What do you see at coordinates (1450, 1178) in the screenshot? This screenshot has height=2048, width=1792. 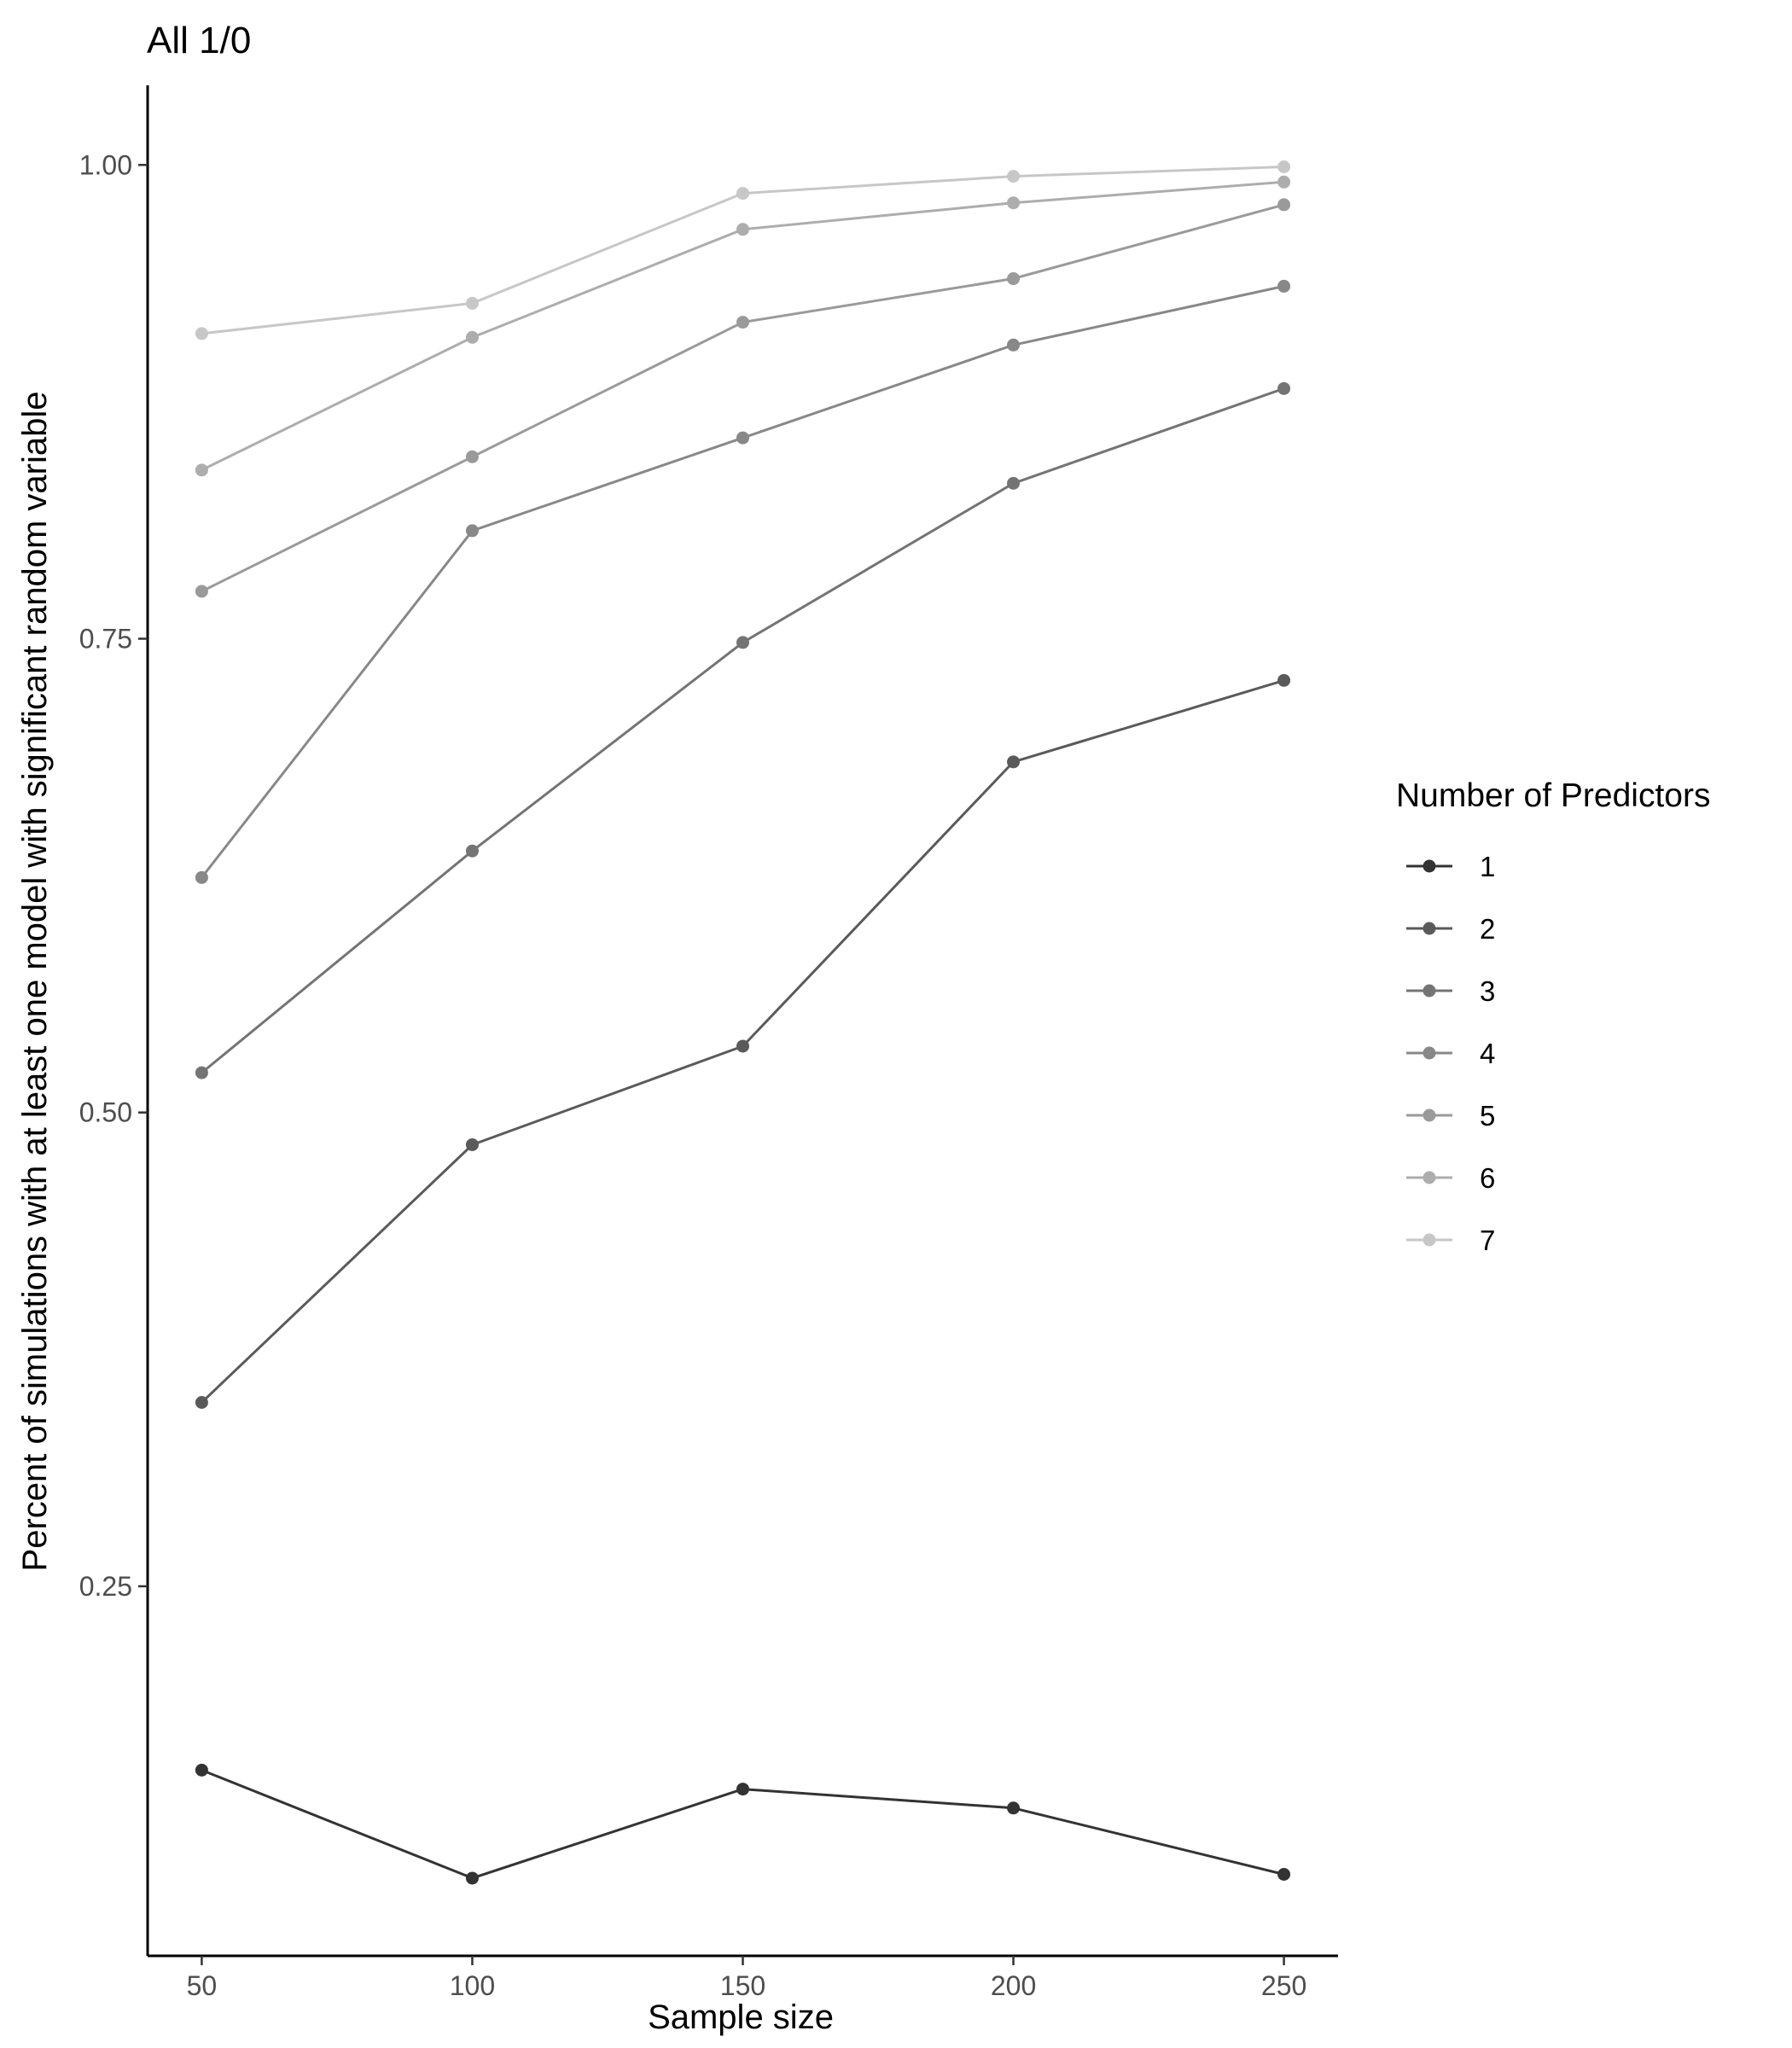 I see `legend-item-6: 6` at bounding box center [1450, 1178].